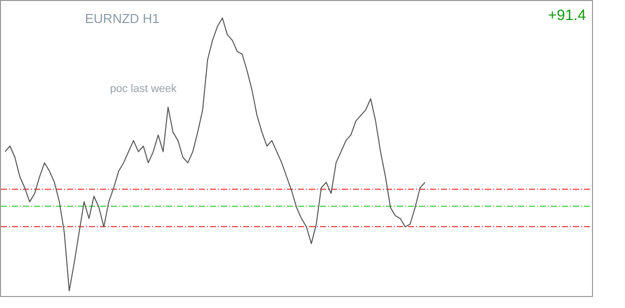 This screenshot has width=625, height=308. I want to click on chart-title: EURNZD H1, so click(122, 18).